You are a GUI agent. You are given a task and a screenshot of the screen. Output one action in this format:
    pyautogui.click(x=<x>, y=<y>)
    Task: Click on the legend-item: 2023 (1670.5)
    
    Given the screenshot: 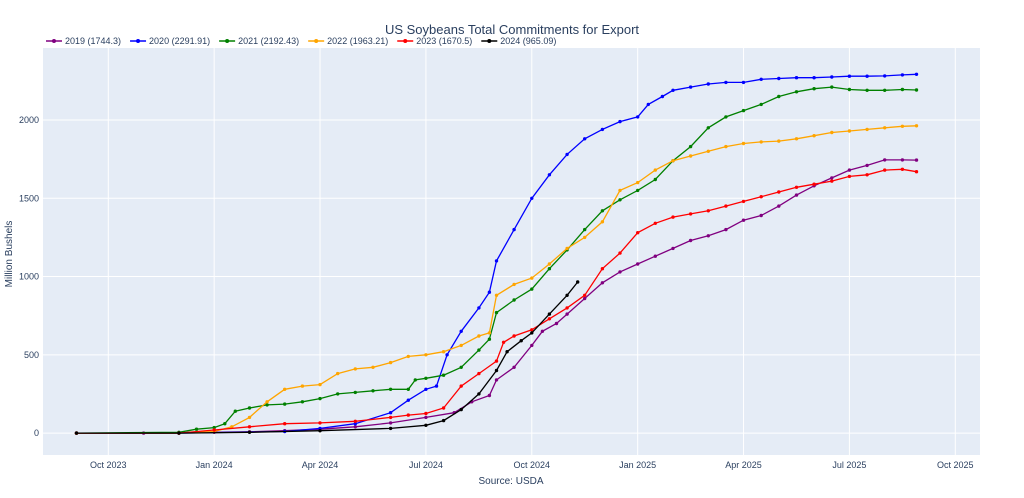 What is the action you would take?
    pyautogui.click(x=434, y=41)
    